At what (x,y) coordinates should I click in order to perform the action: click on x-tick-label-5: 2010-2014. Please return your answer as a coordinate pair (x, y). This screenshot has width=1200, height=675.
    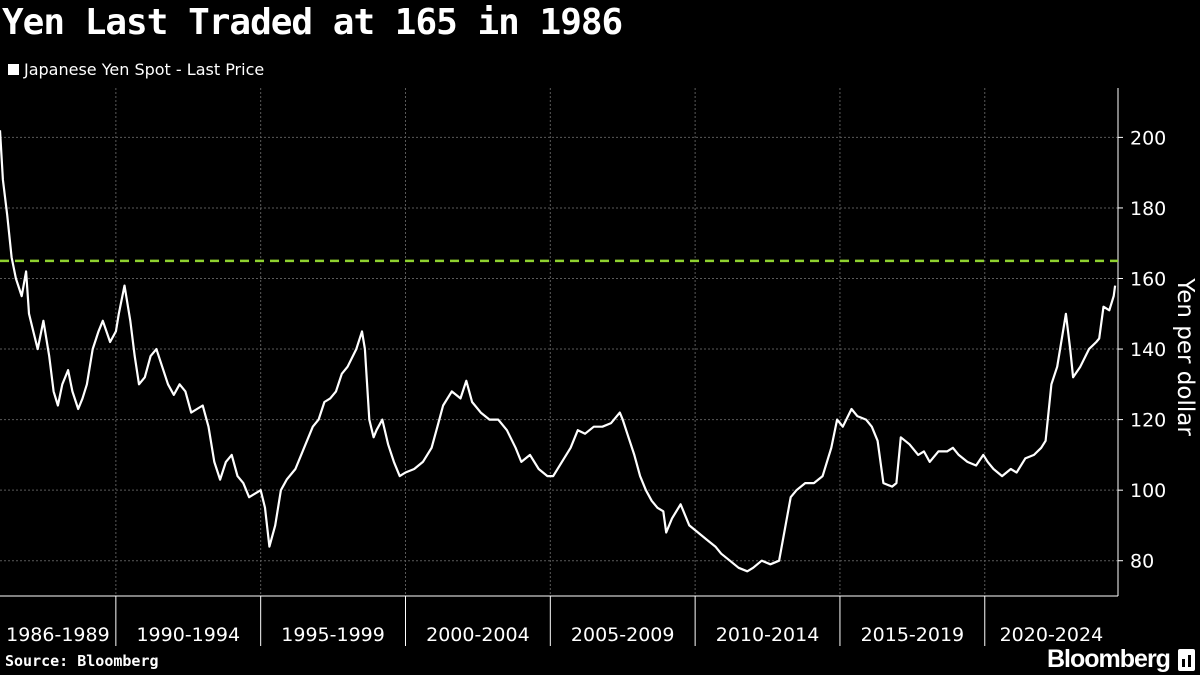
    Looking at the image, I should click on (768, 635).